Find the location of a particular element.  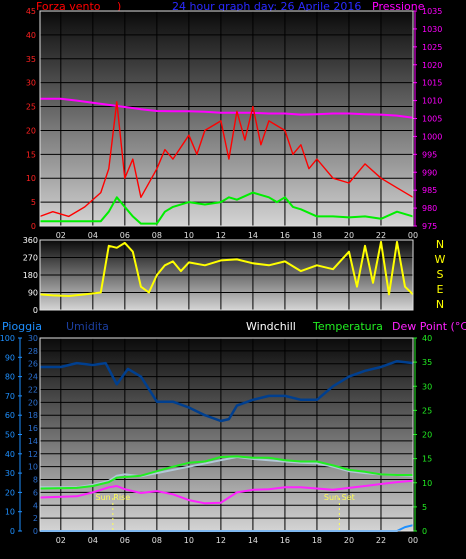

y-right-tick-label: 1030 is located at coordinates (432, 29).